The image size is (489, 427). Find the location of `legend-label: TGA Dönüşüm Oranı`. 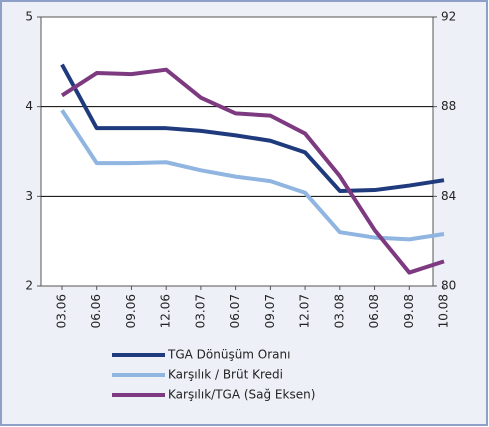

legend-label: TGA Dönüşüm Oranı is located at coordinates (228, 355).